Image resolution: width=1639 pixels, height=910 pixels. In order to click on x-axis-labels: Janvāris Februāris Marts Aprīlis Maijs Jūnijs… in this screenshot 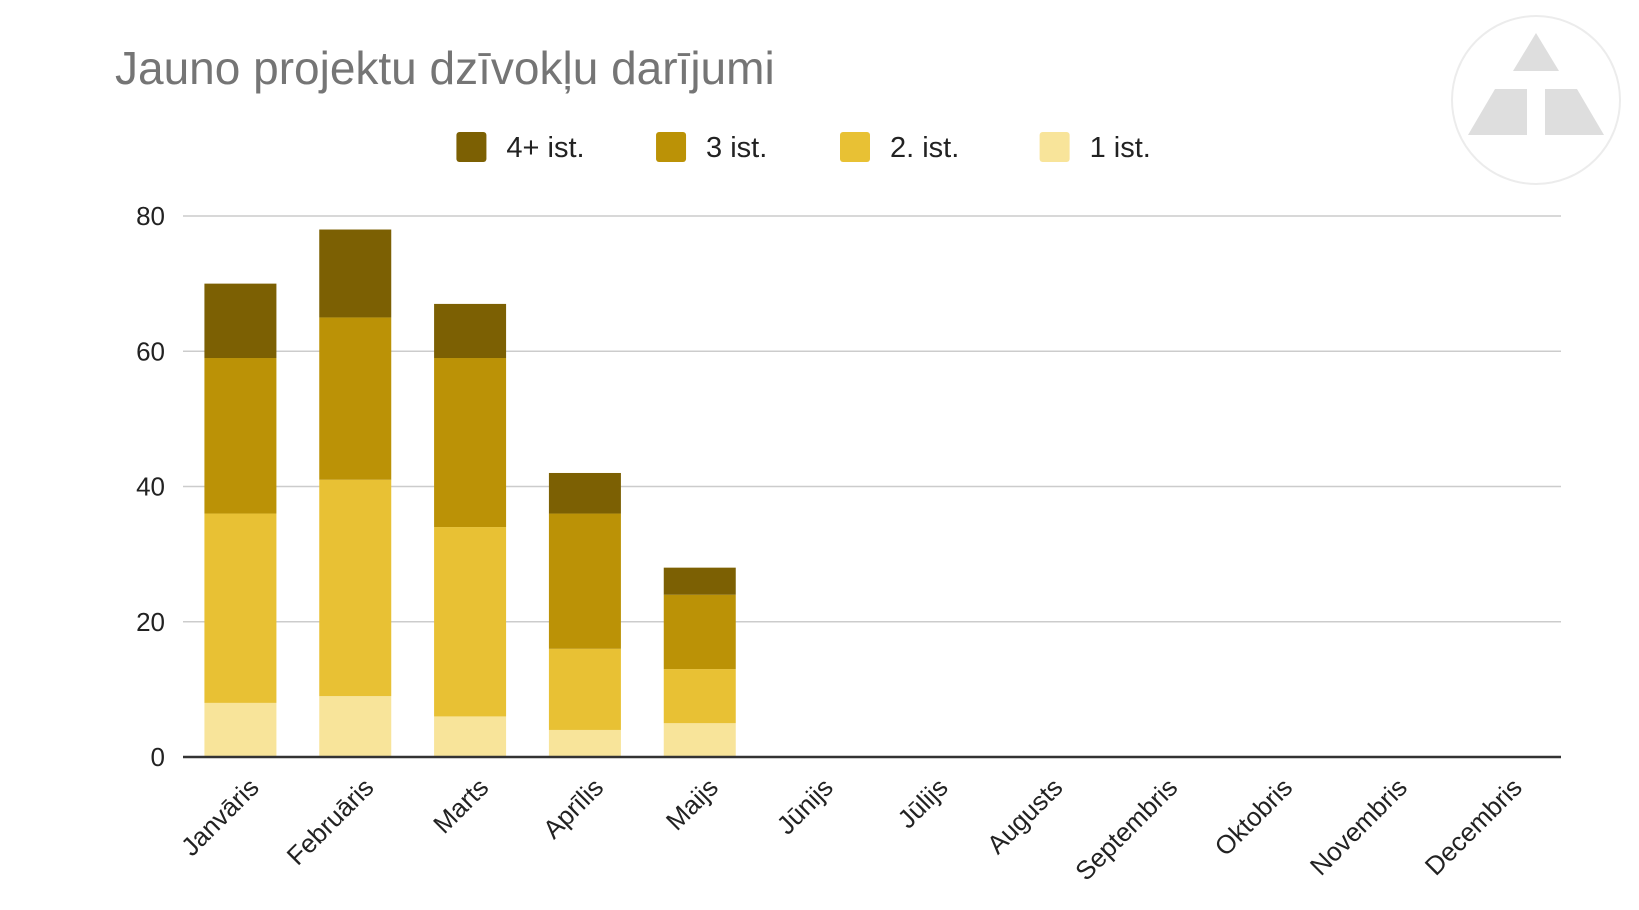, I will do `click(851, 829)`.